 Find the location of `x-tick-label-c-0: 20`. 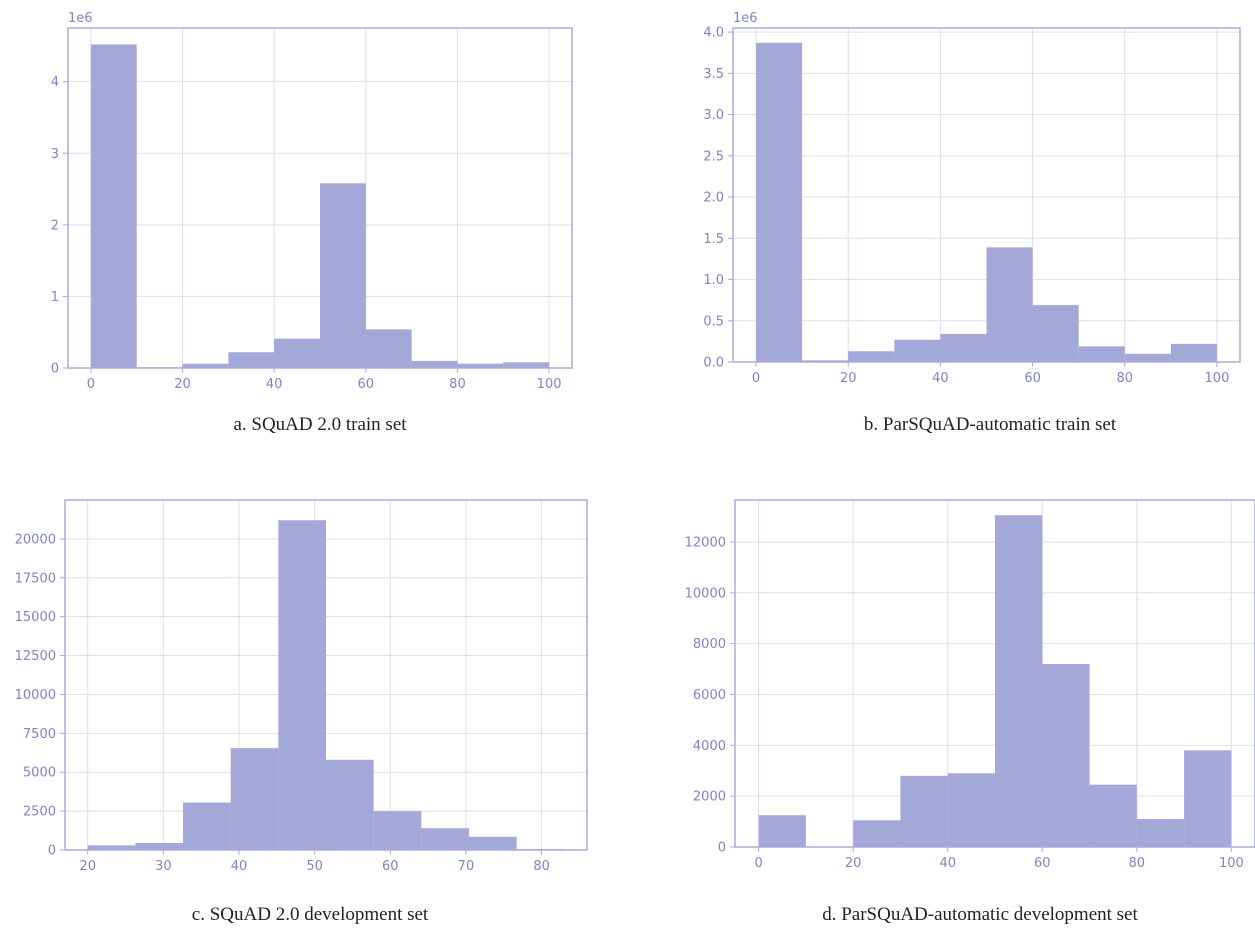

x-tick-label-c-0: 20 is located at coordinates (87, 866).